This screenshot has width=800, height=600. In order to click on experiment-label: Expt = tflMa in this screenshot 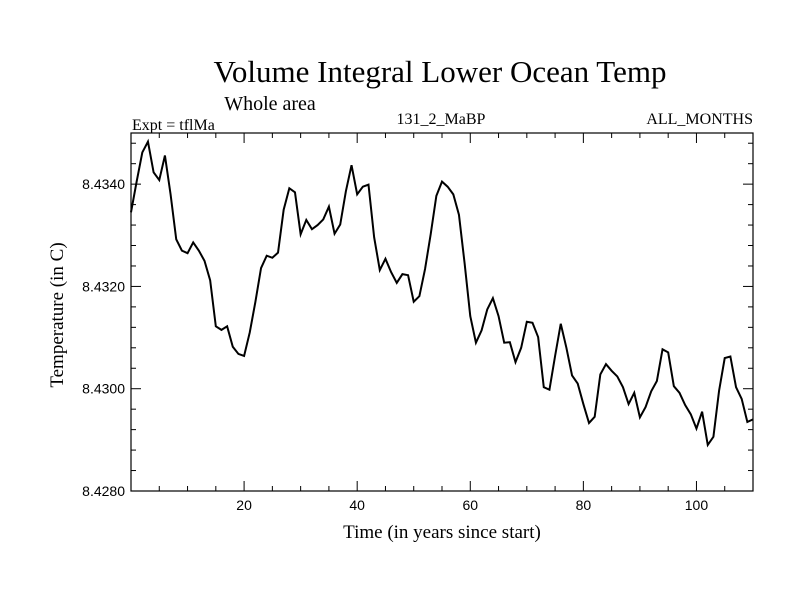, I will do `click(173, 125)`.